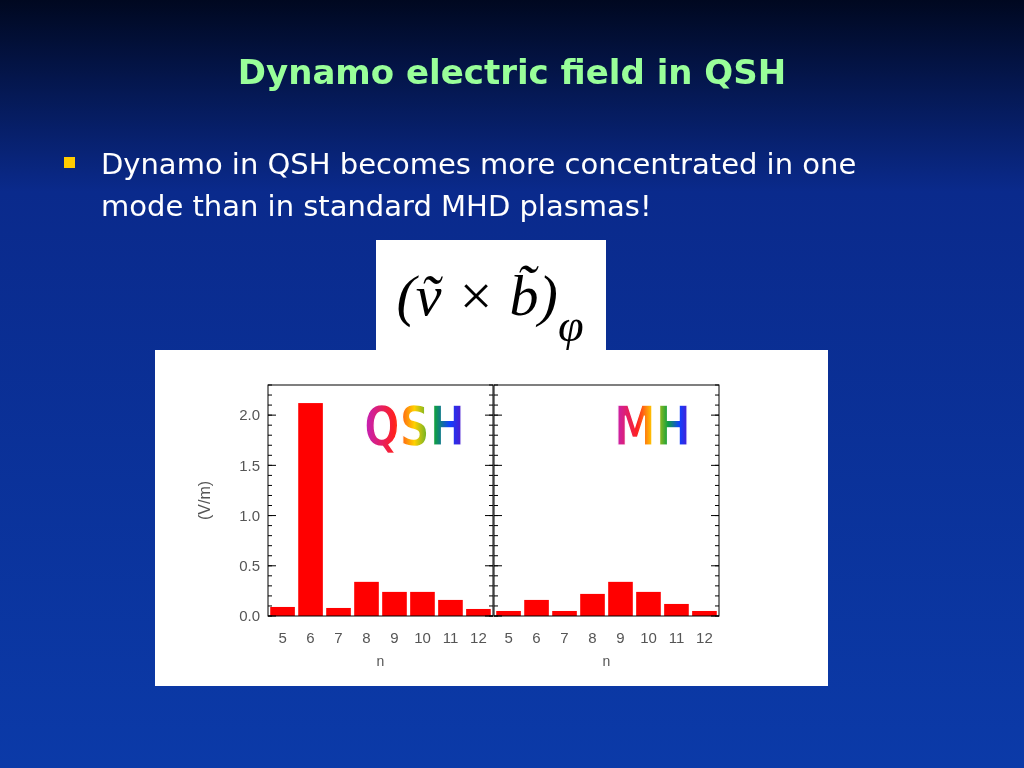 The width and height of the screenshot is (1024, 768). Describe the element at coordinates (512, 72) in the screenshot. I see `text: Dynamo electric field in QSH` at that location.